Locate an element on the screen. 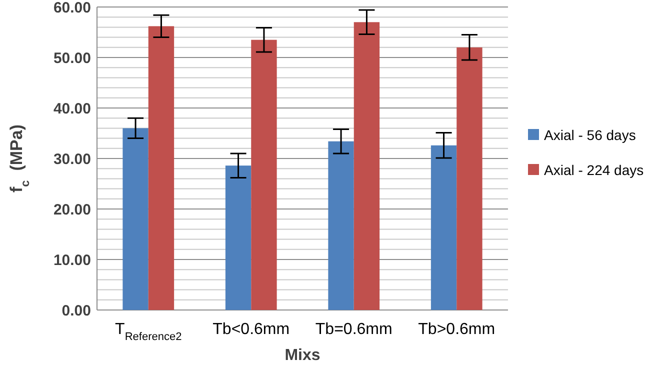  y-tick-label: 20.00 is located at coordinates (72, 209).